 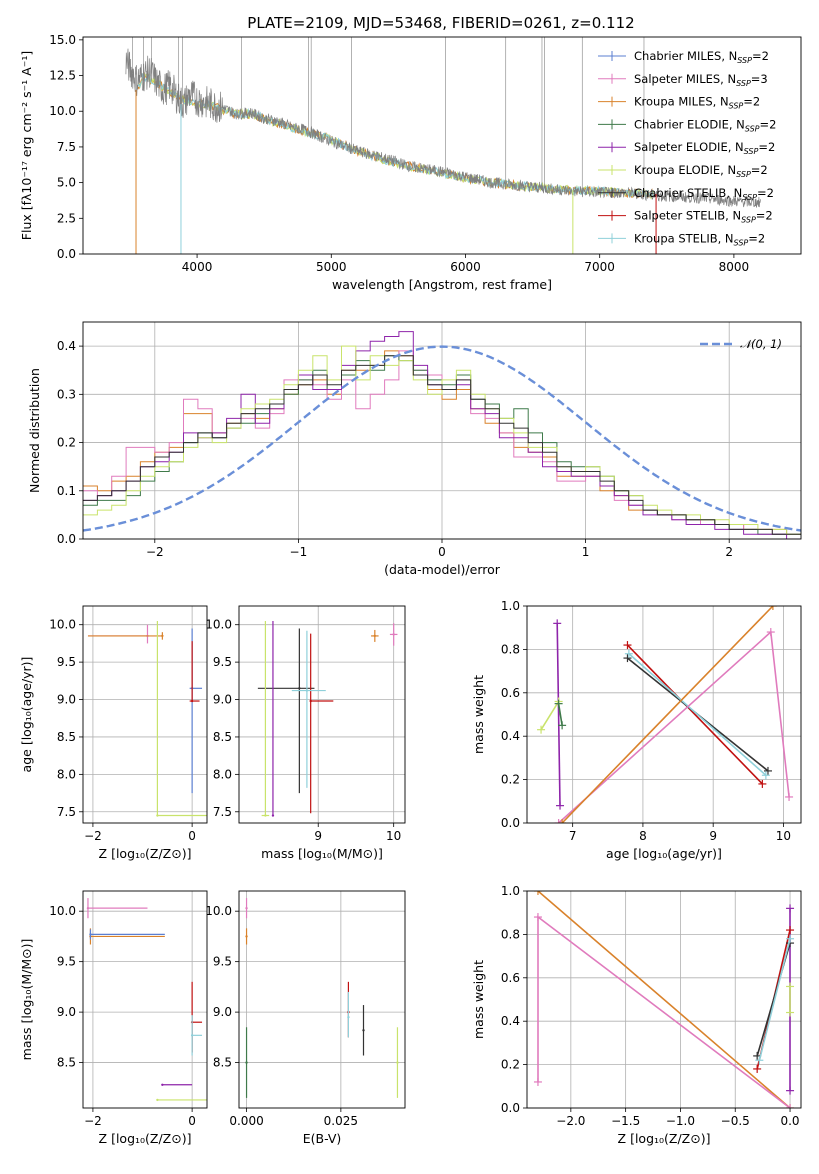 I want to click on x-tick-label: 0.025, so click(x=341, y=1121).